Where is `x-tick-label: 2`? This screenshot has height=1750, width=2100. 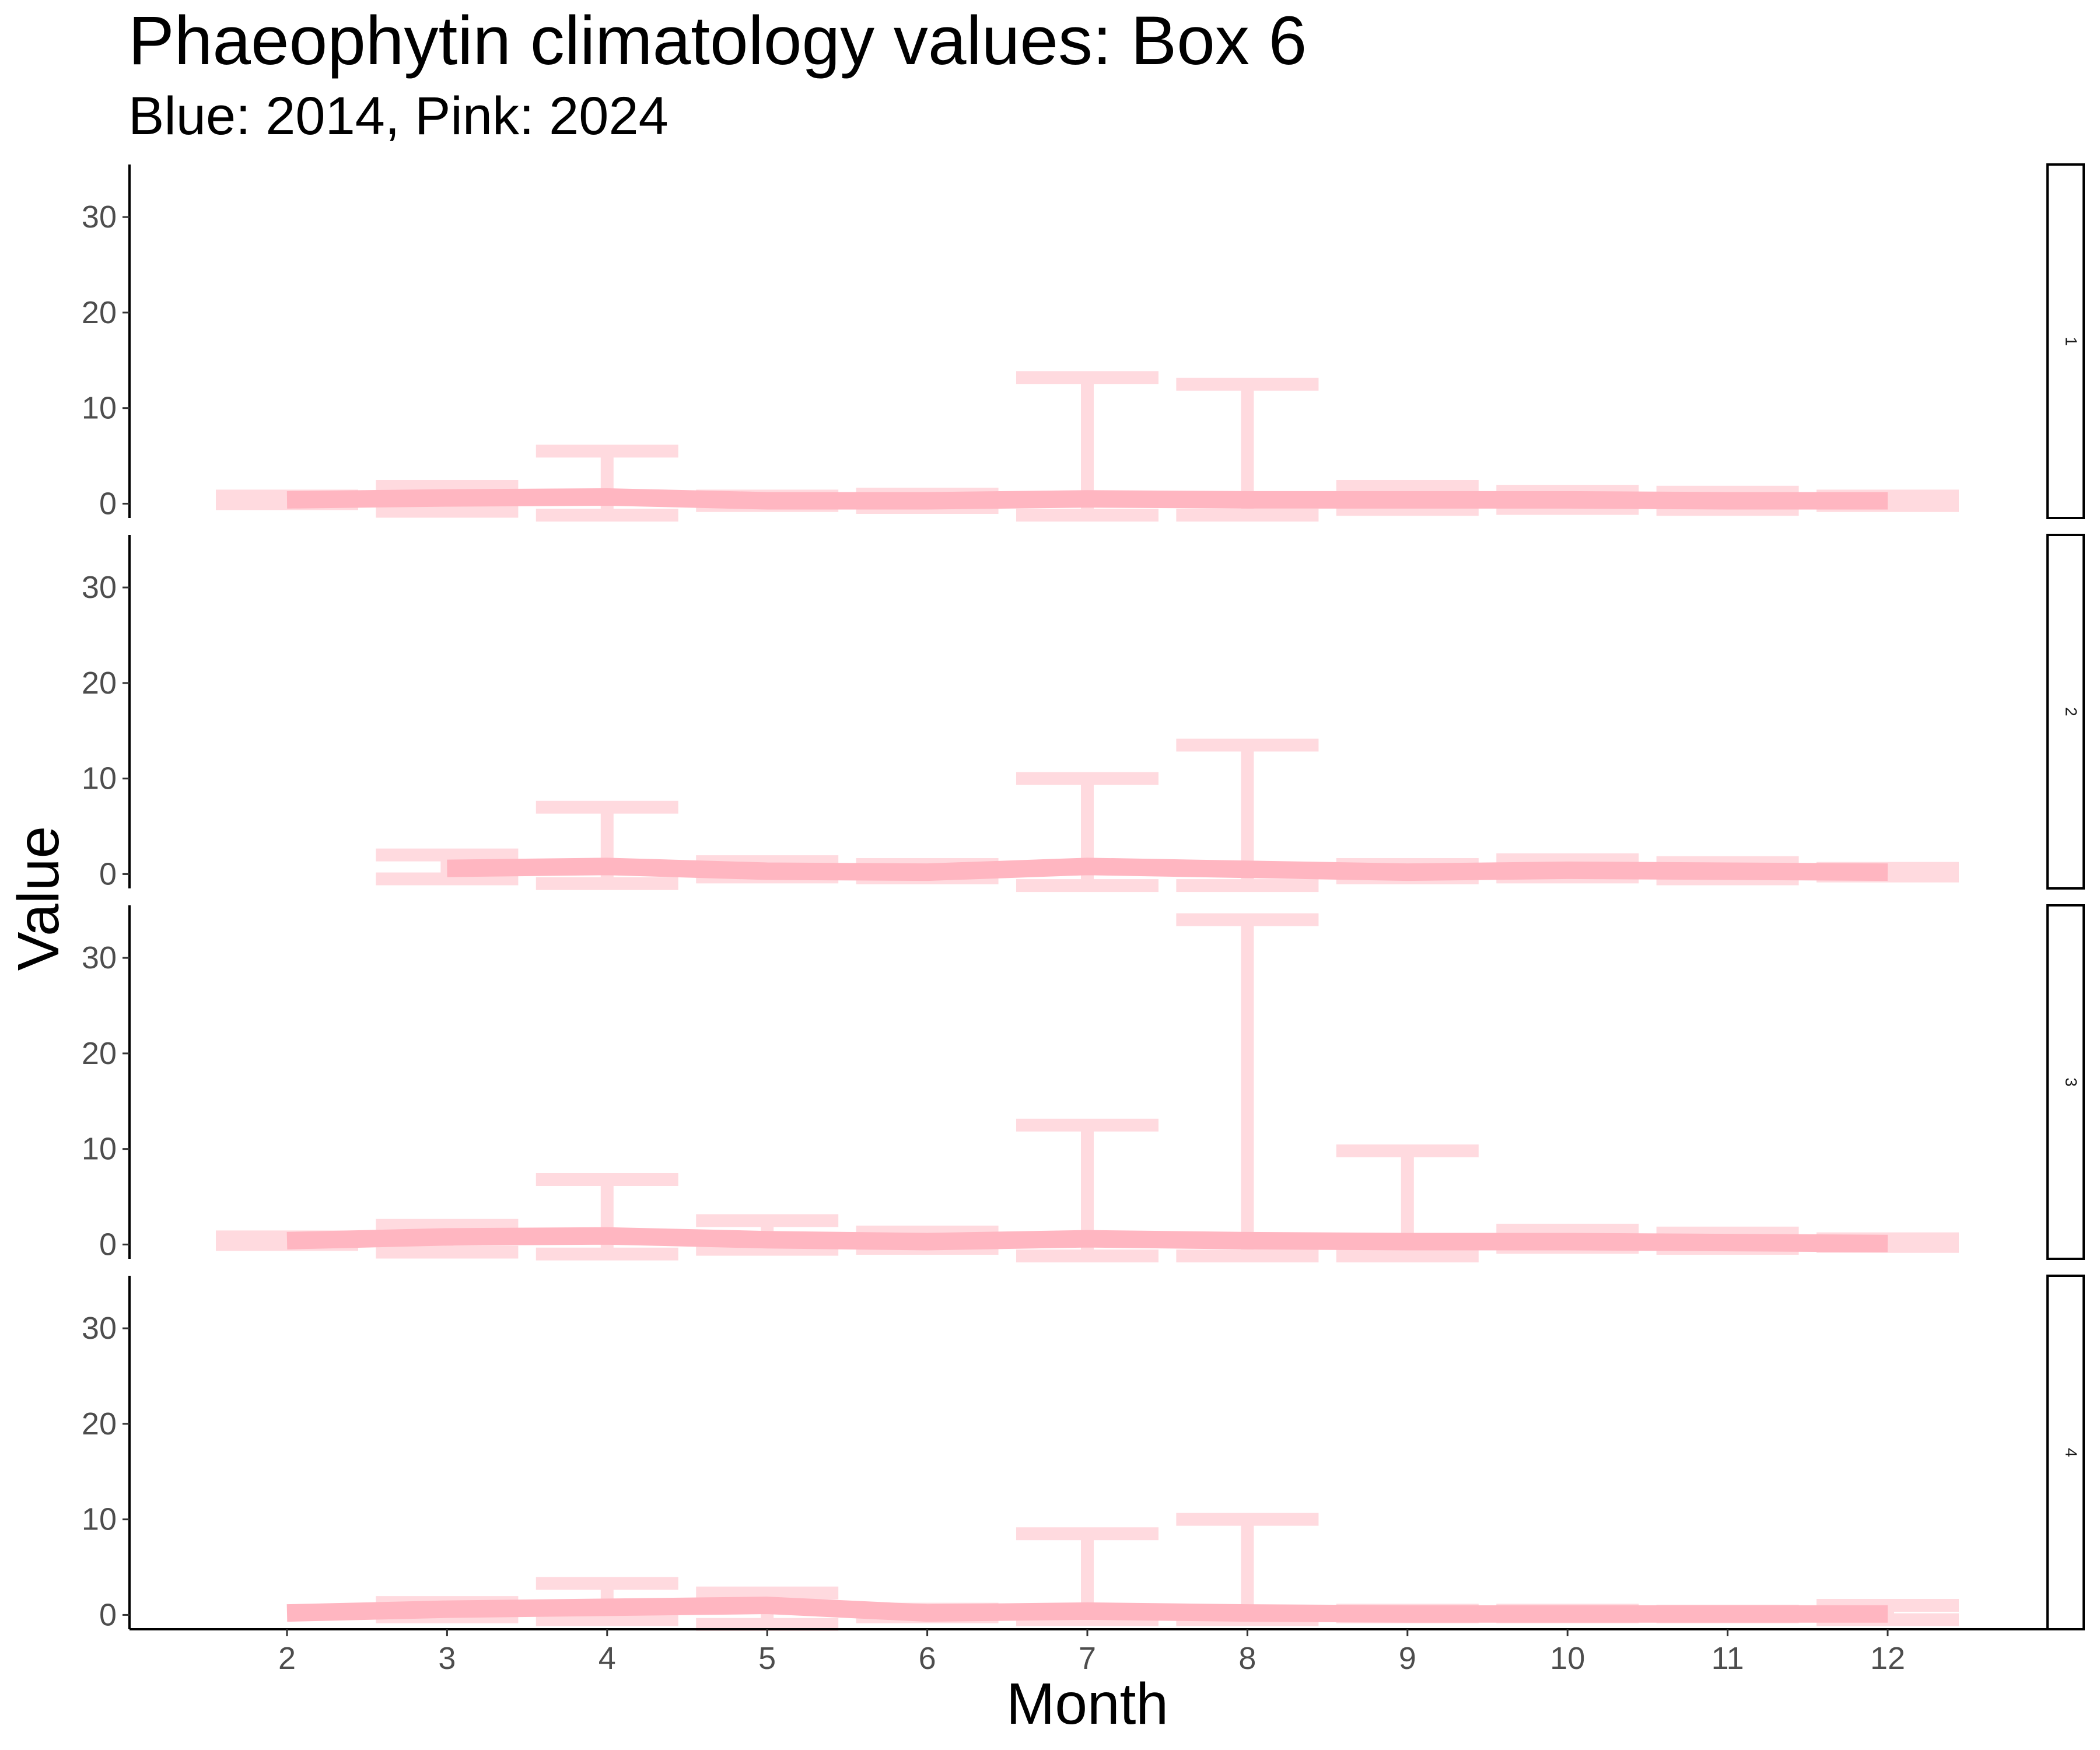
x-tick-label: 2 is located at coordinates (287, 1658).